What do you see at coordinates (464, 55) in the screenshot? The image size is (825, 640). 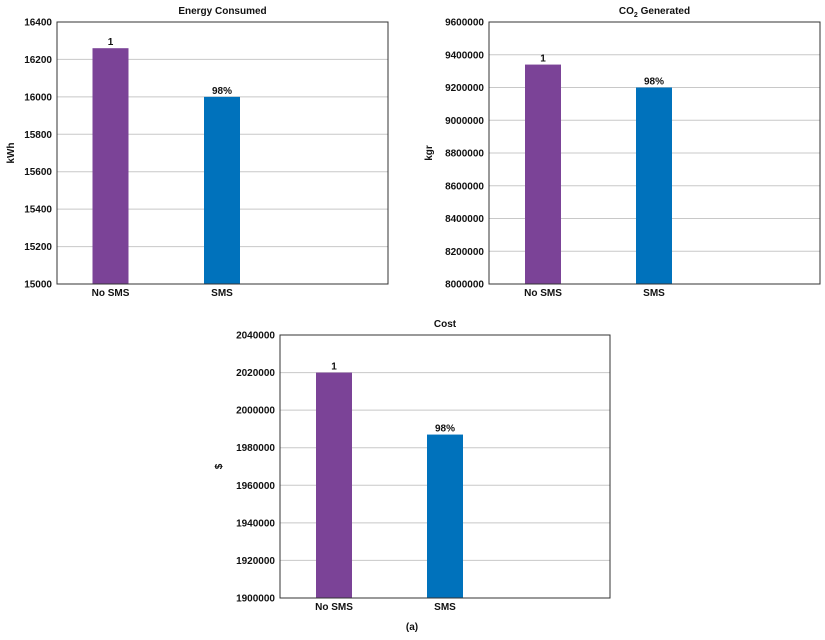 I see `y-tick-label: 9400000` at bounding box center [464, 55].